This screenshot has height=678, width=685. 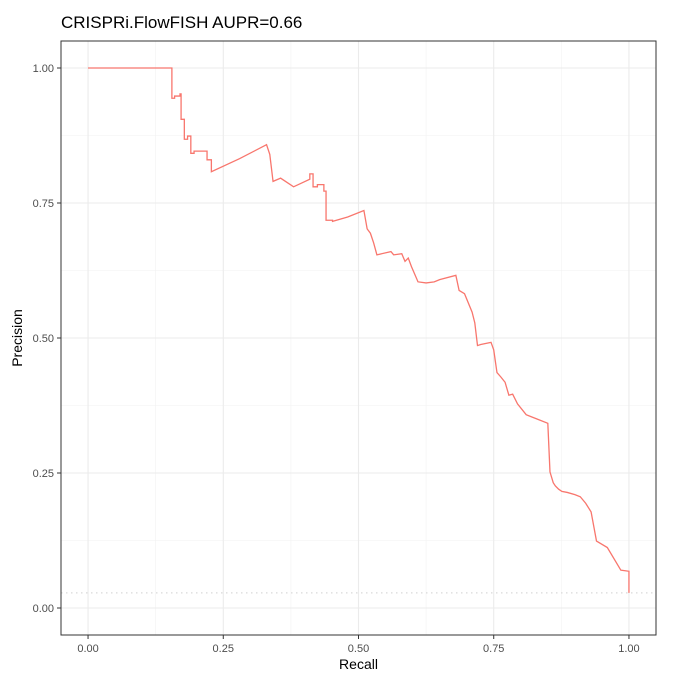 I want to click on x-tick-label: 1.00, so click(x=628, y=649).